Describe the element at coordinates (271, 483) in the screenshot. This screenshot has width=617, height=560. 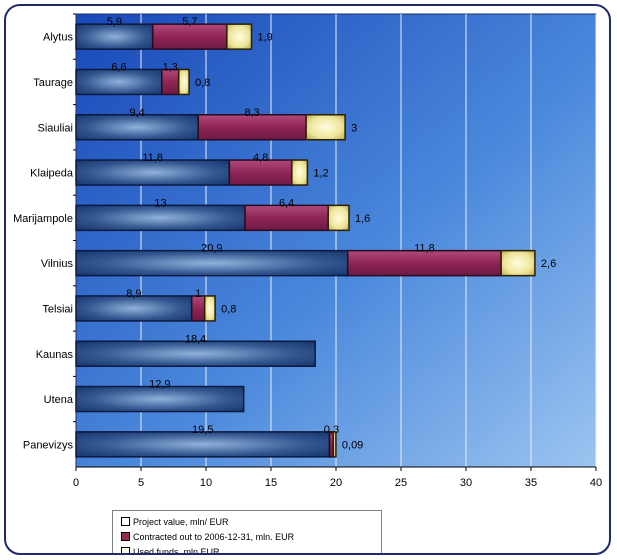
I see `x-tick-label: 15` at that location.